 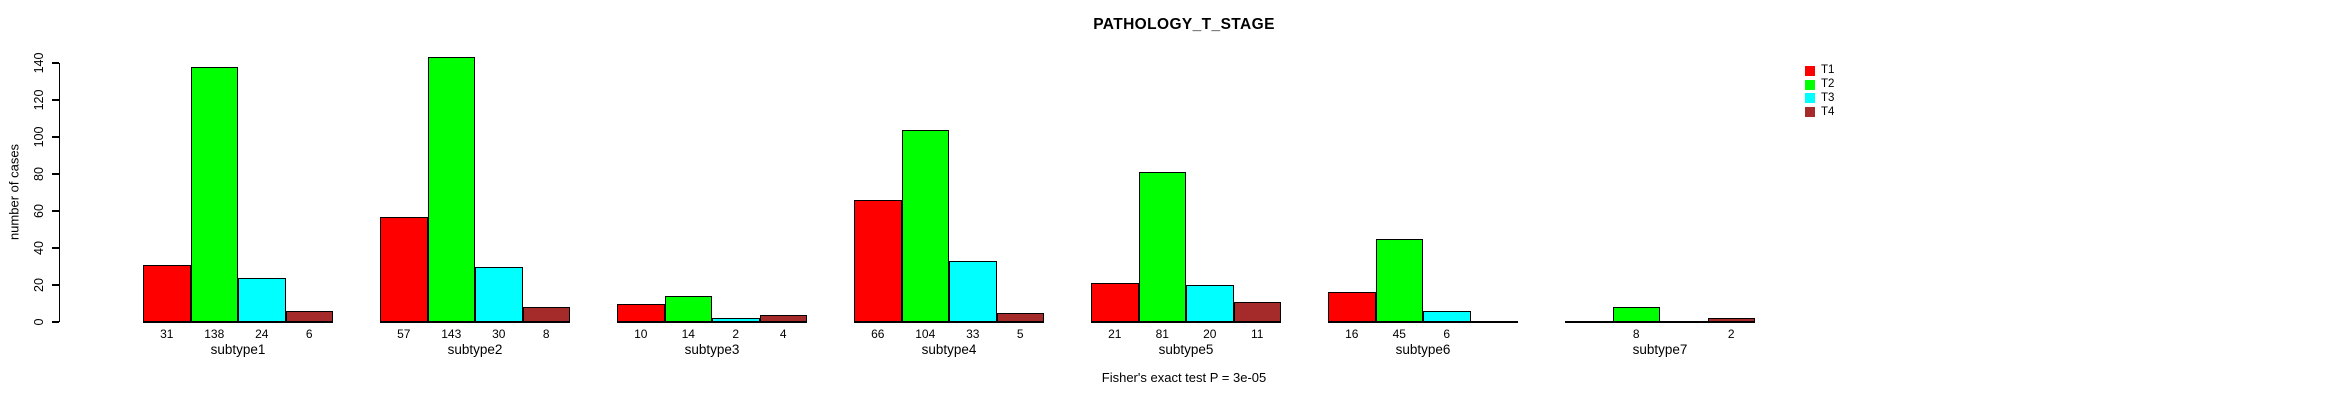 I want to click on bar-subtype5-T4, so click(x=1257, y=311).